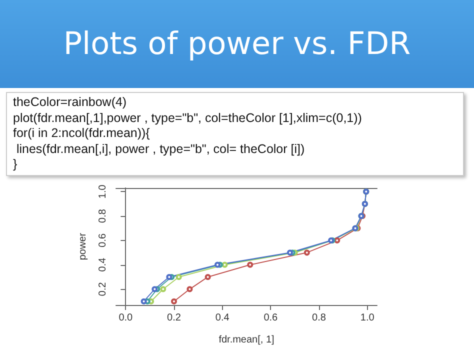 This screenshot has width=474, height=355. I want to click on y-tick-label: 0.6, so click(103, 240).